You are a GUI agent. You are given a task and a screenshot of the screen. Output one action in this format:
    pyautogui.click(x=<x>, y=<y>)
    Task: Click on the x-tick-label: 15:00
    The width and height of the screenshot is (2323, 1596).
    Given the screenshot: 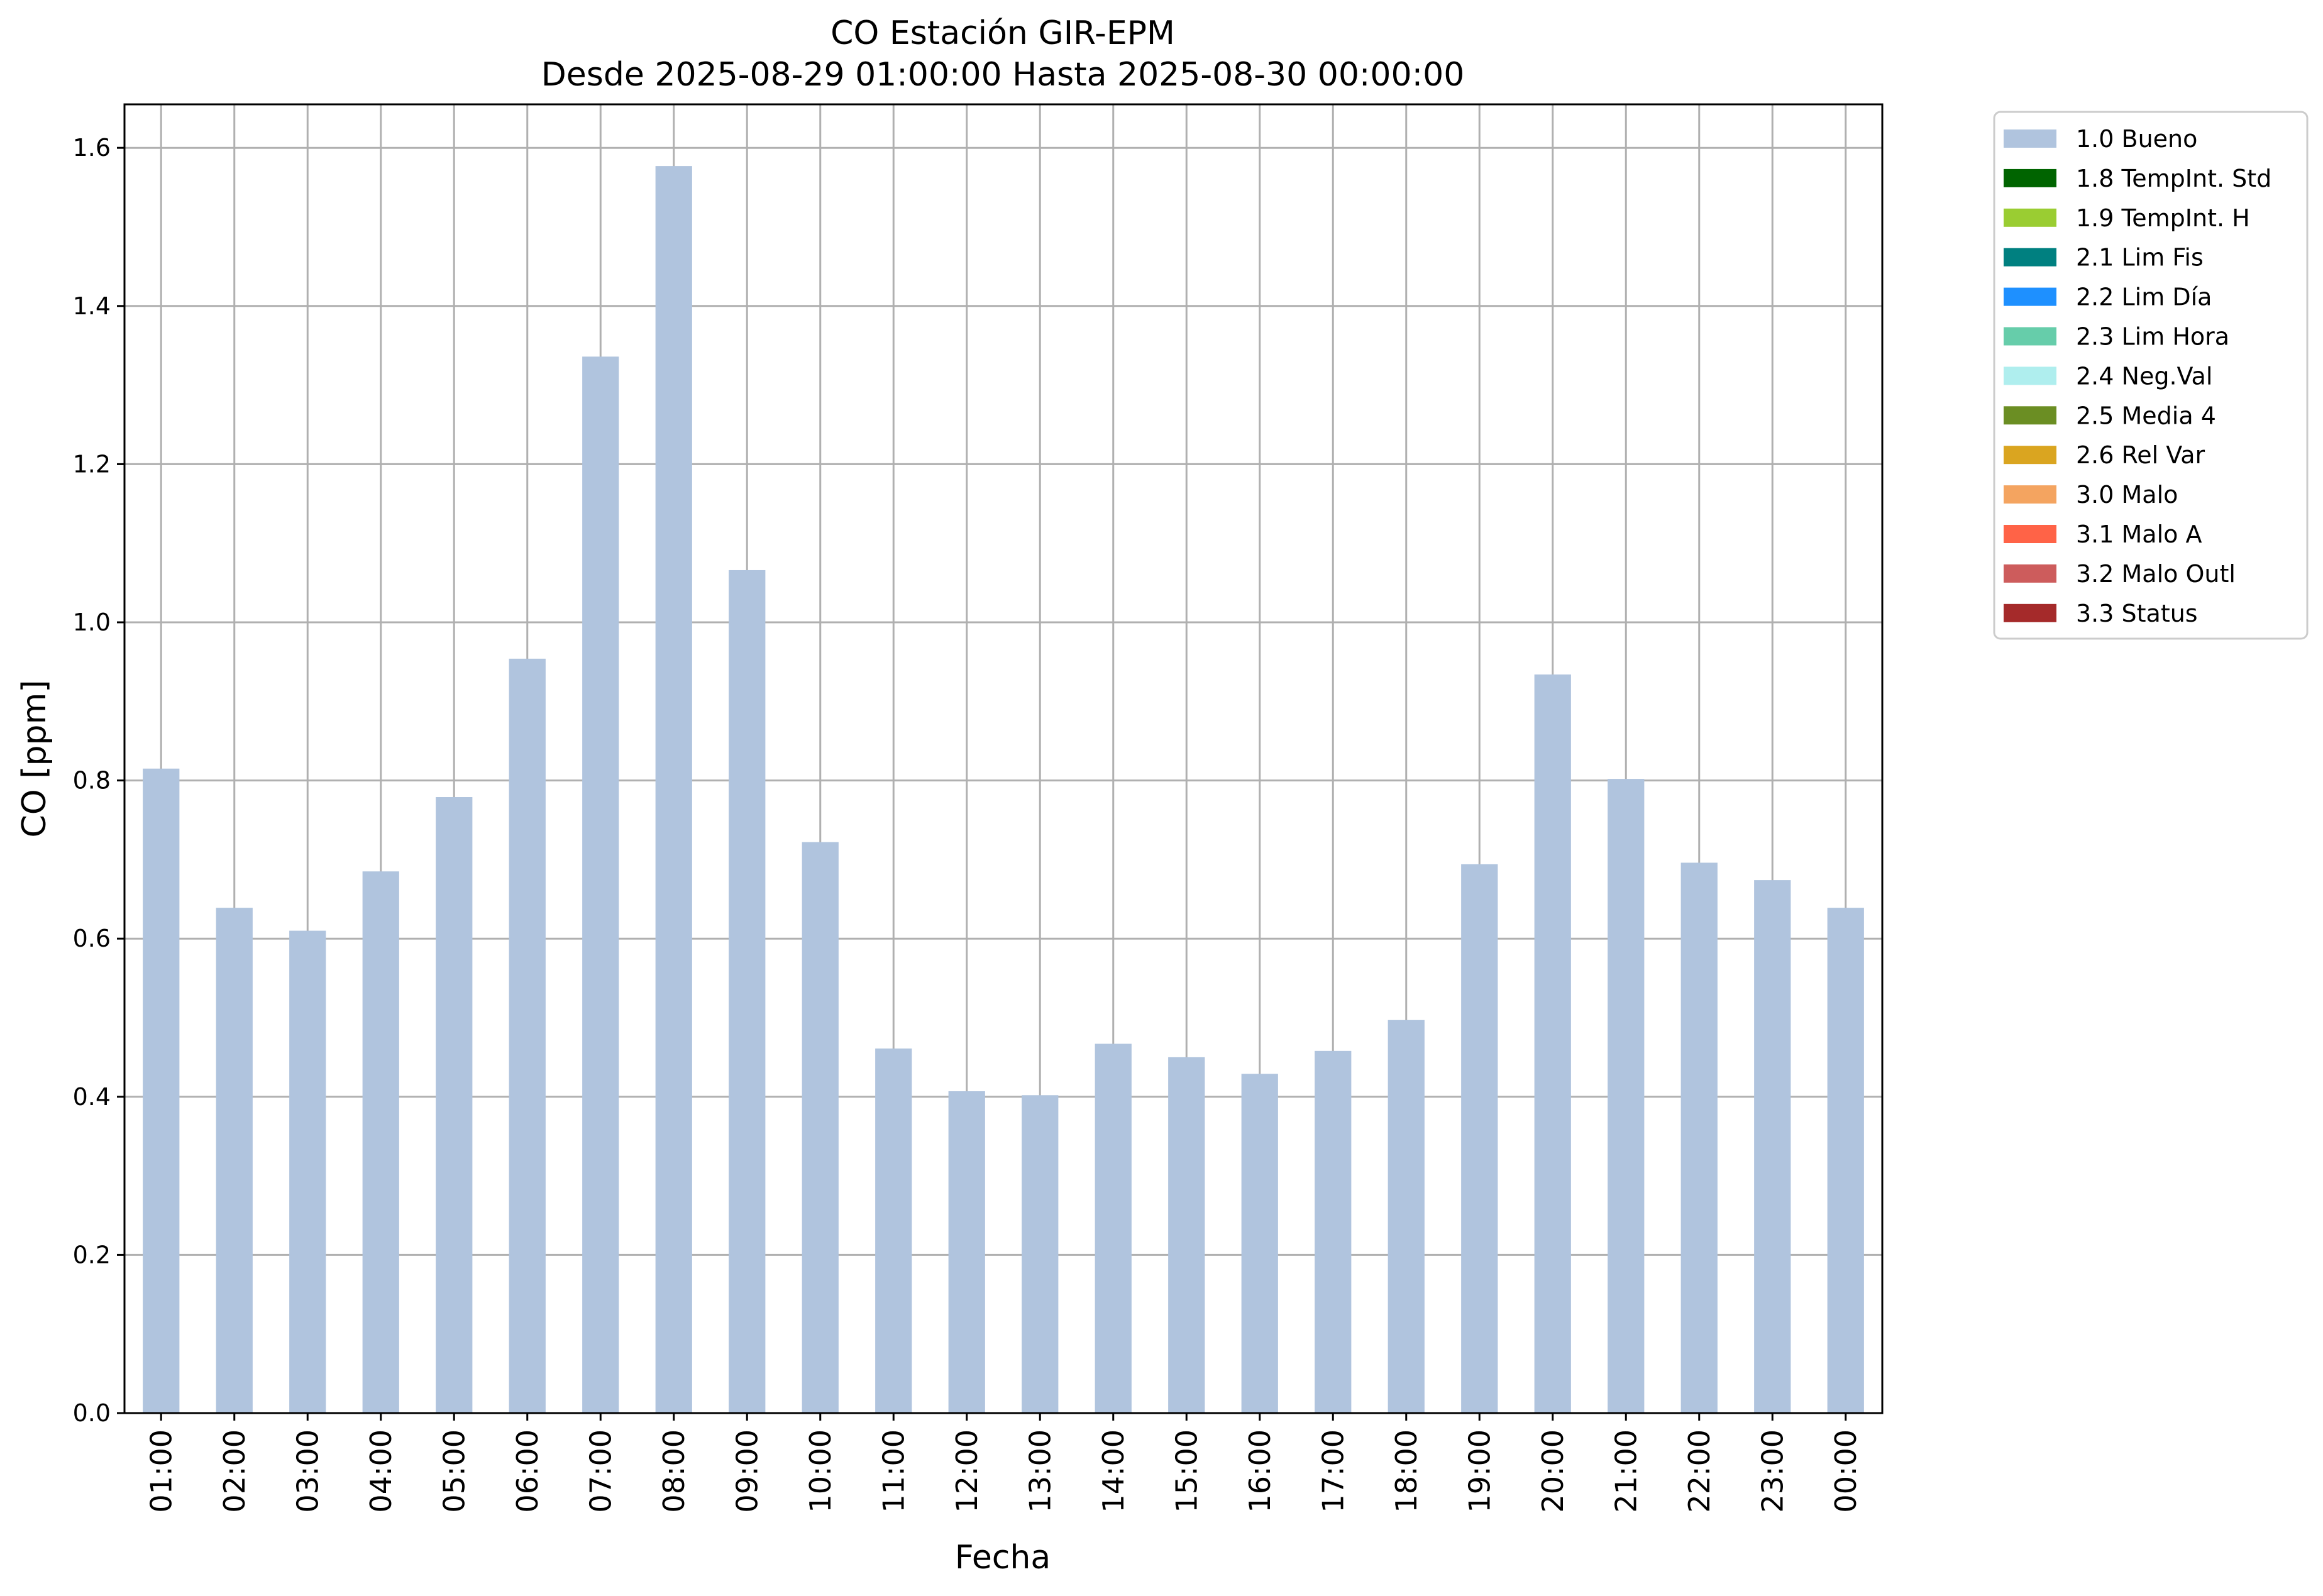 What is the action you would take?
    pyautogui.click(x=1186, y=1471)
    